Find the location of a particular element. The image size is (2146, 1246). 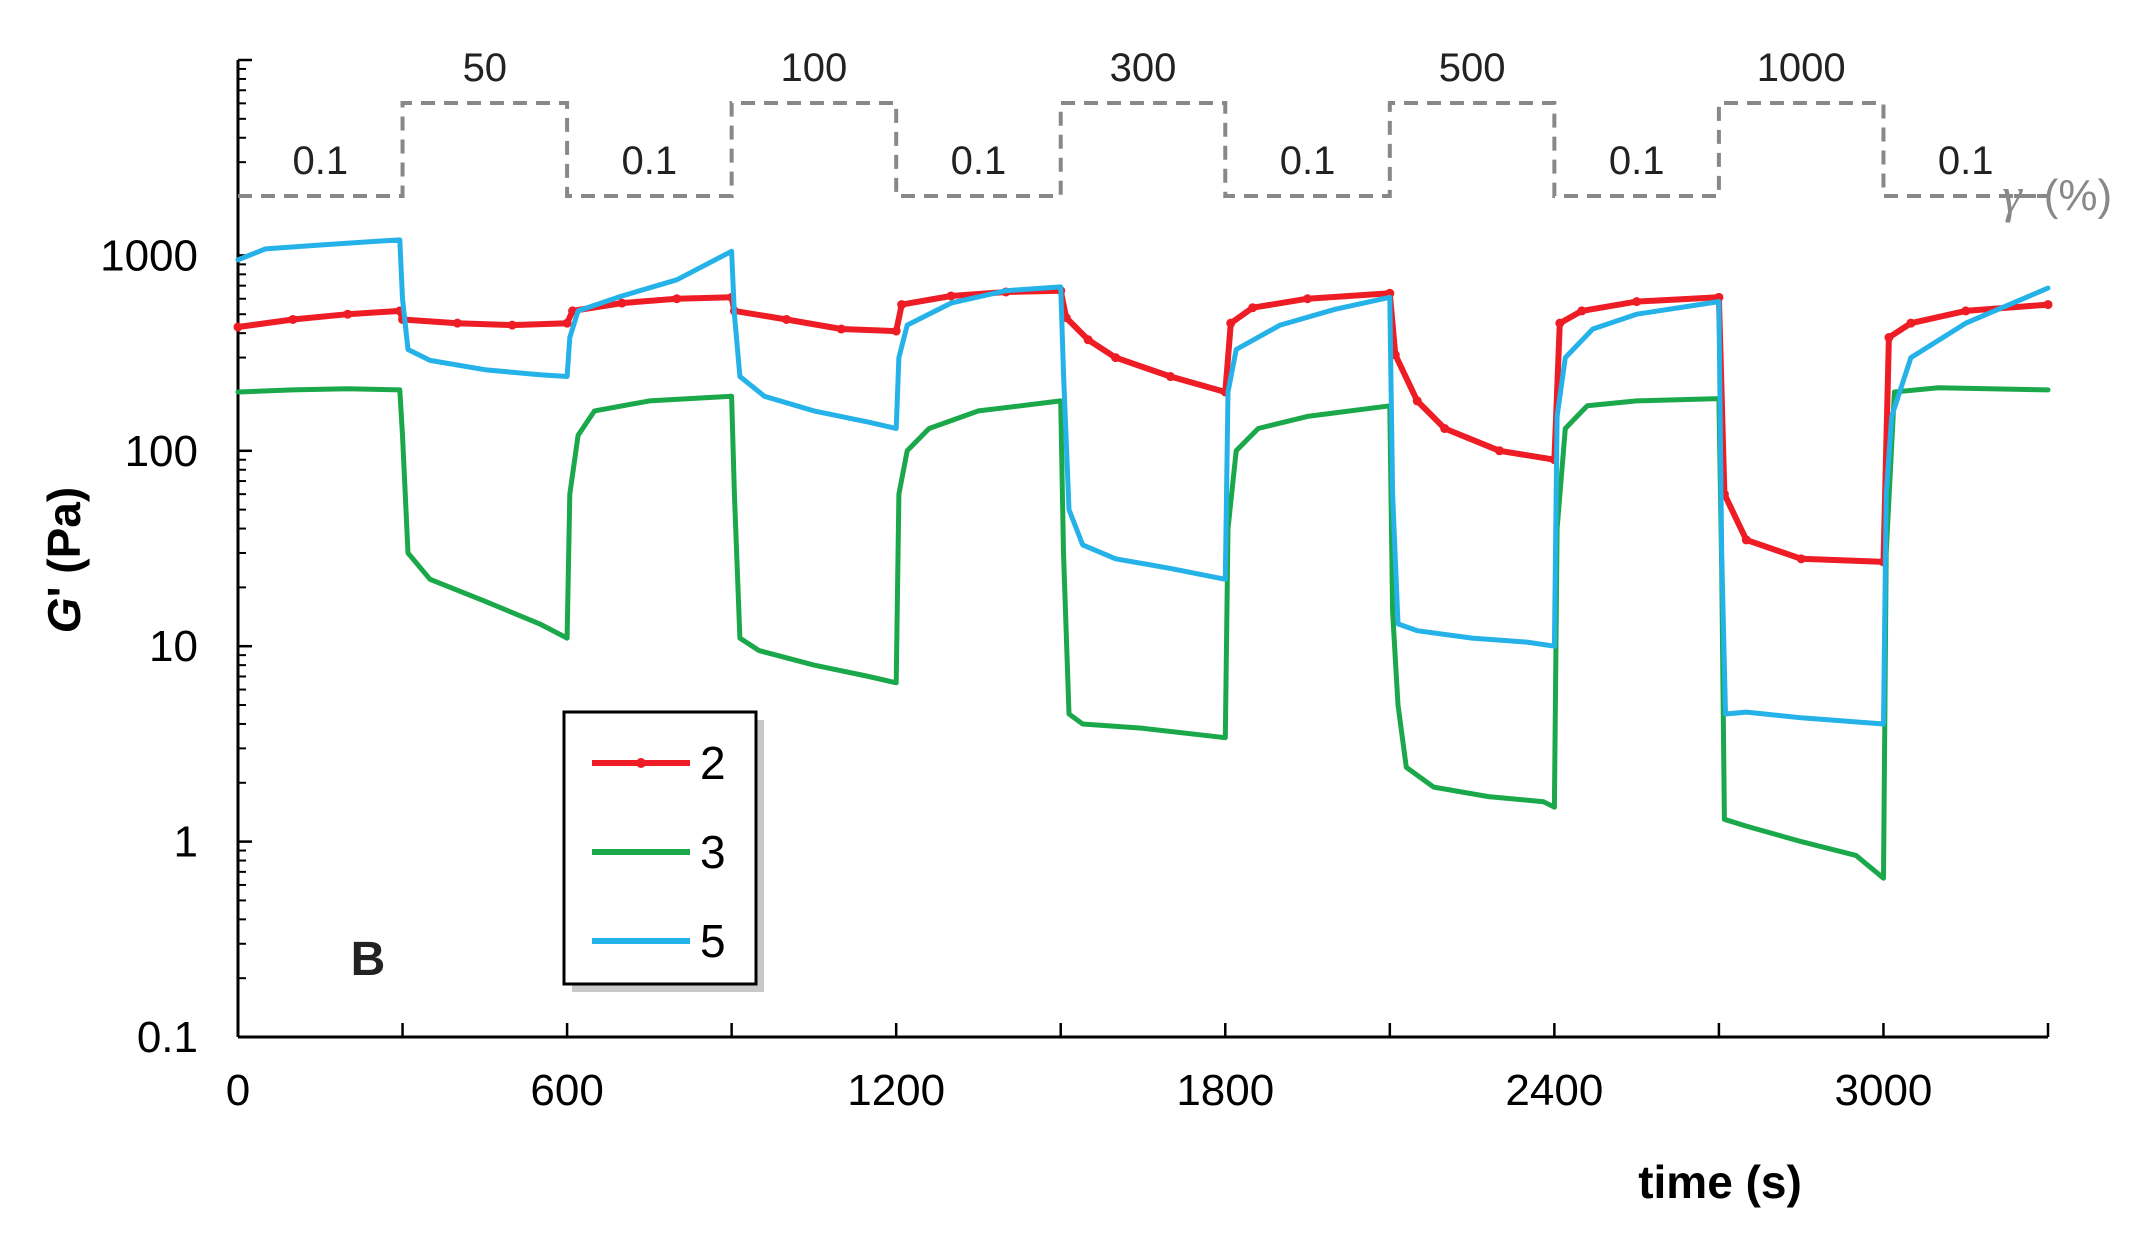

strain-profile: 0.1 50 0.1 100 0.1 300 0.1 500 0.1 1000 0.1 is located at coordinates (1143, 122).